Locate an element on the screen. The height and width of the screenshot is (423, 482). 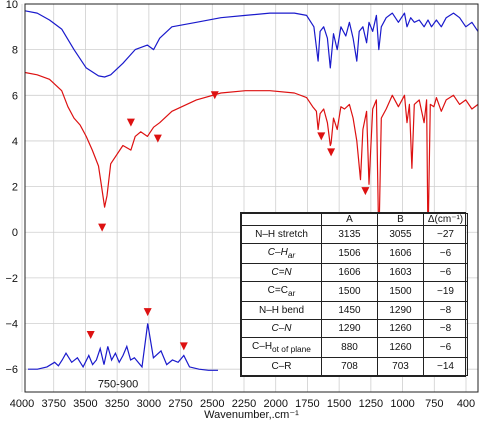
table-header-cell: B is located at coordinates (400, 219).